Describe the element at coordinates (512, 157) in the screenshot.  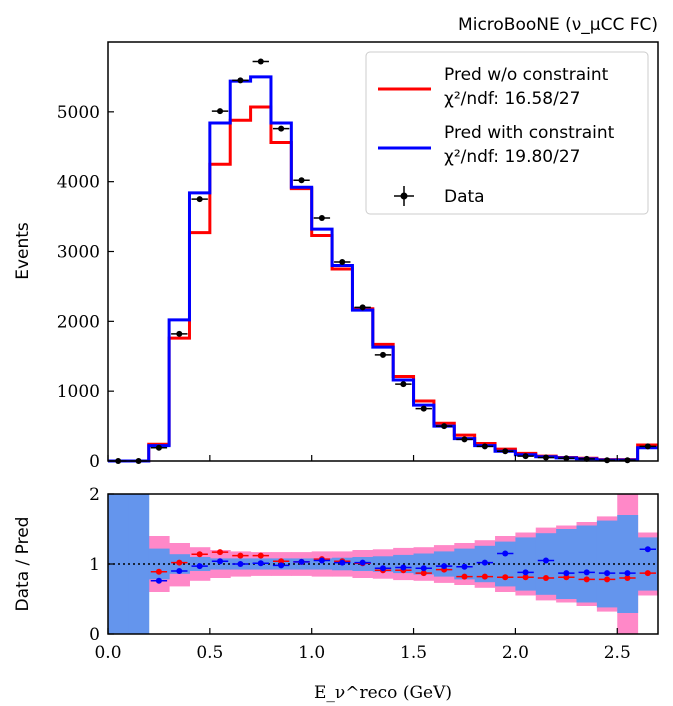
I see `legend-stat-pred-with-constraint: χ²/ndf: 19.80/27` at that location.